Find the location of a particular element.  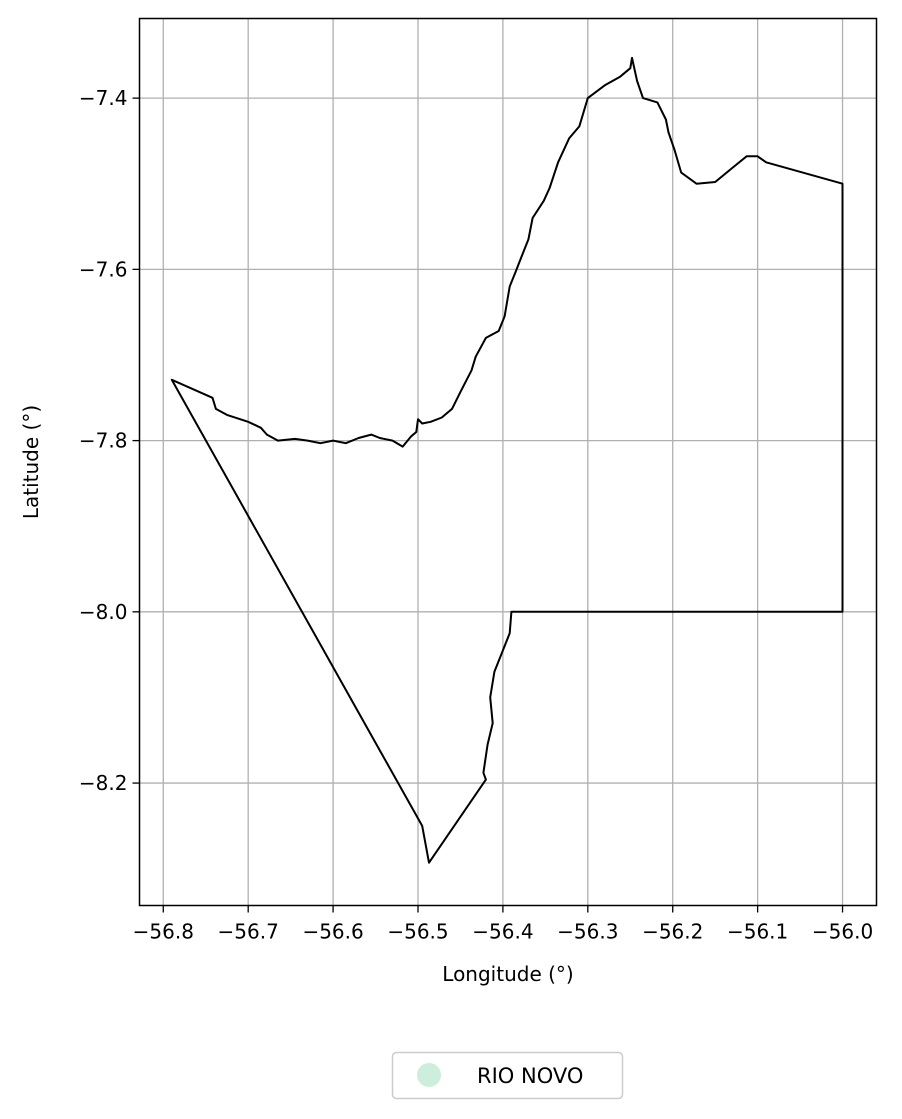

y-tick-label: −7.6 is located at coordinates (103, 269).